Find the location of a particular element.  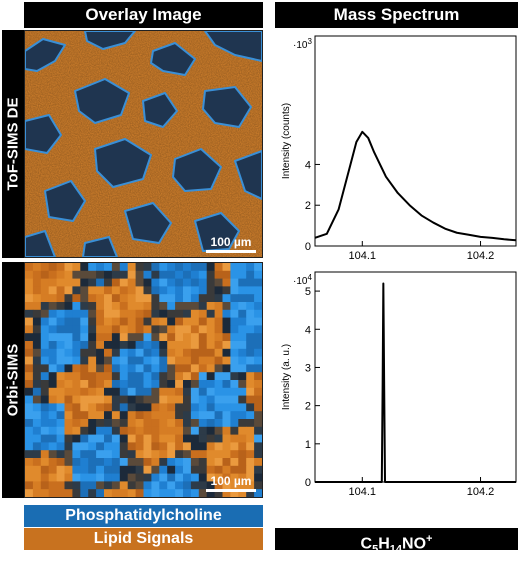

tof-sims-spectrum-line is located at coordinates (415, 186).